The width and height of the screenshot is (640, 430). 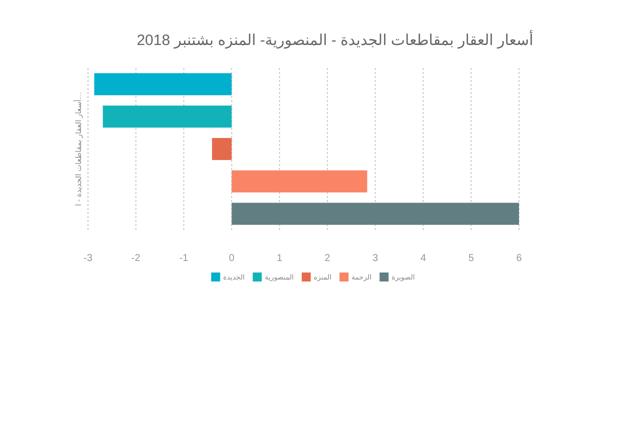 I want to click on x-tick-label: -1, so click(x=184, y=258).